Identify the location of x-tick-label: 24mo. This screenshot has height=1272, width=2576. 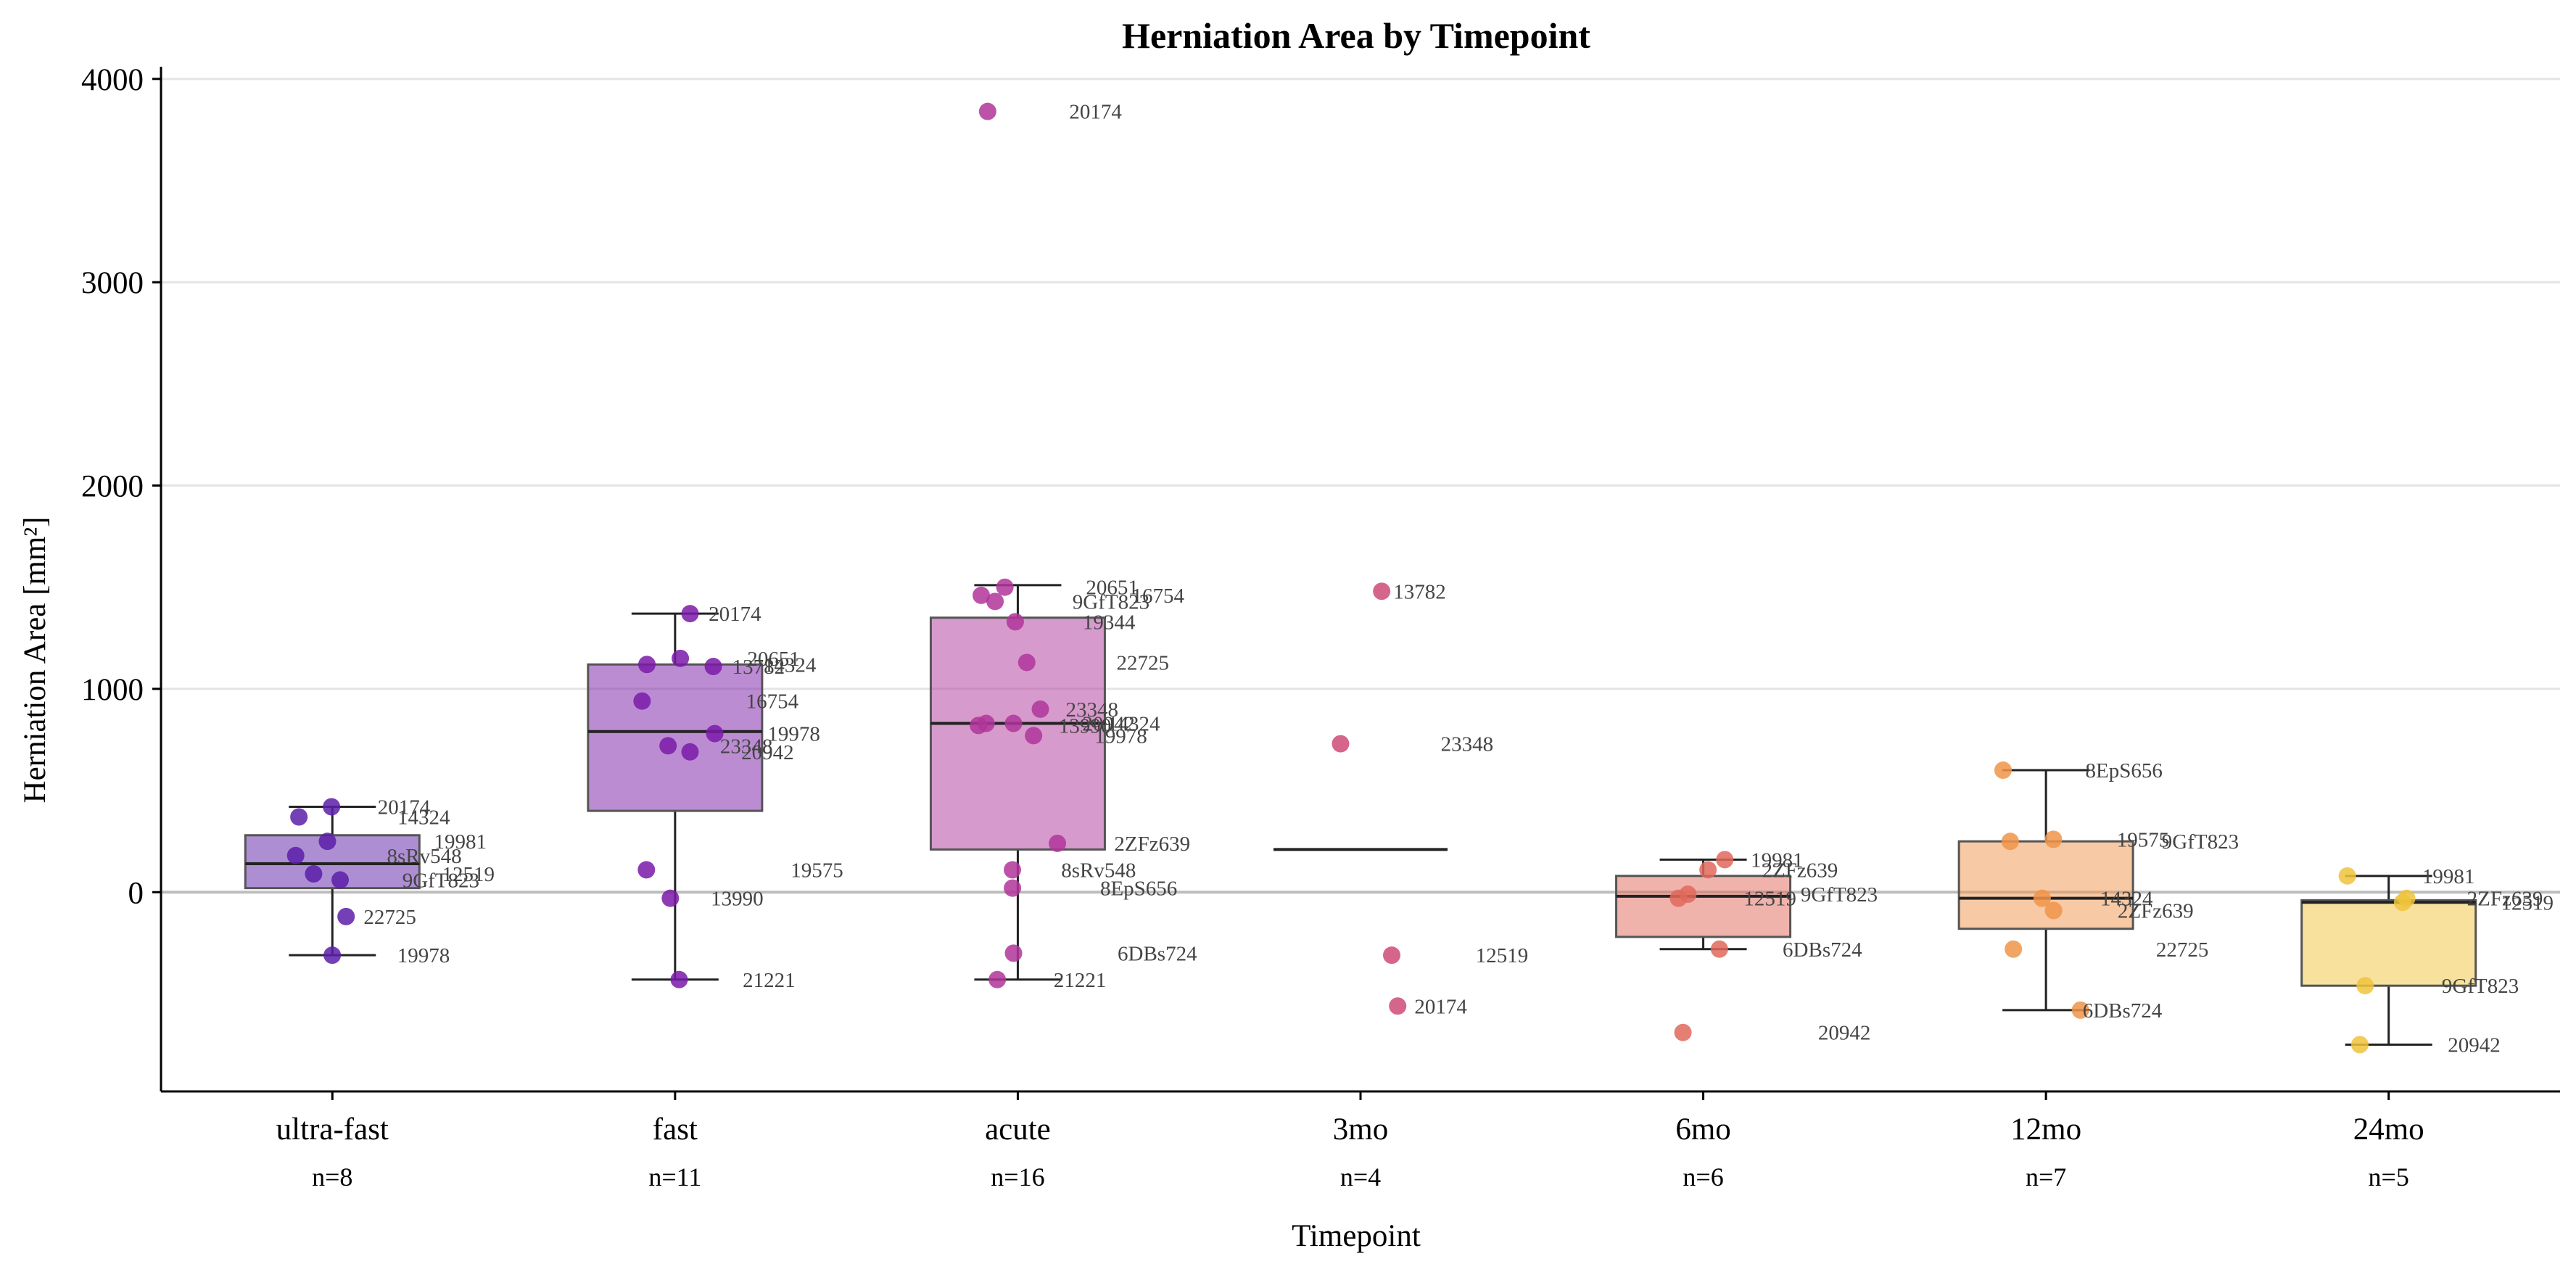
(2388, 1129).